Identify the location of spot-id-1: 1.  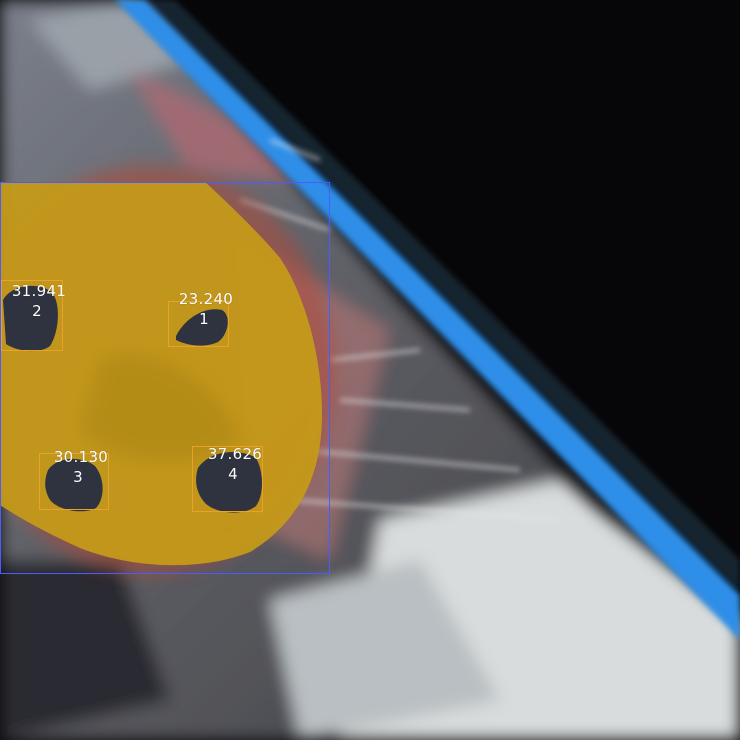
(204, 319).